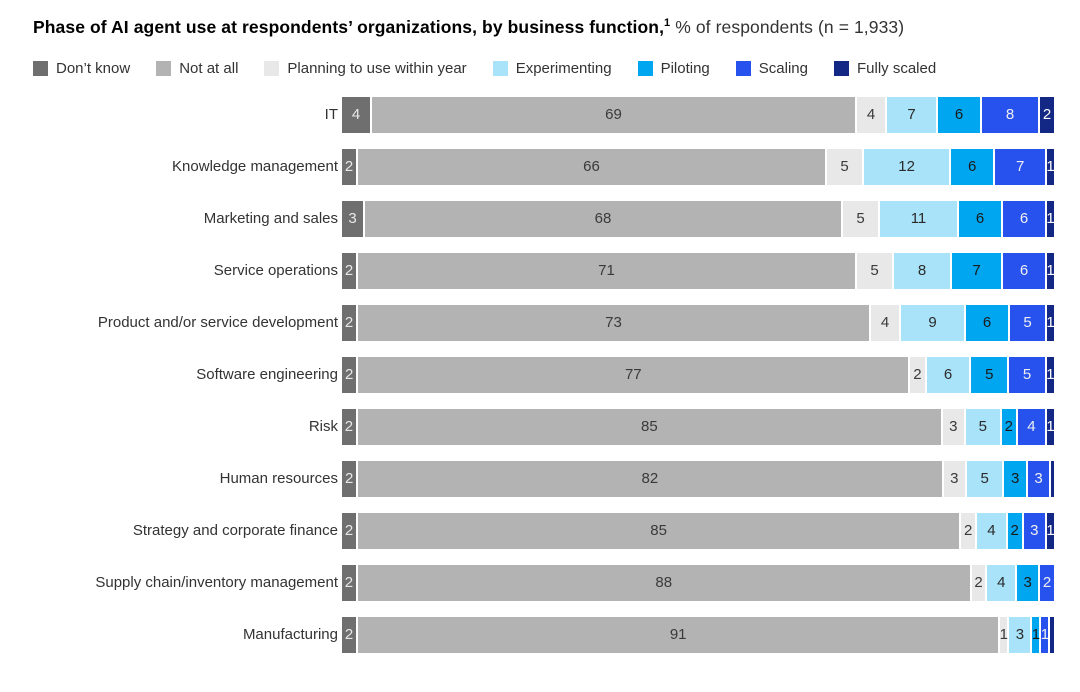 This screenshot has width=1080, height=692. I want to click on legend-item: Don’t know, so click(81, 68).